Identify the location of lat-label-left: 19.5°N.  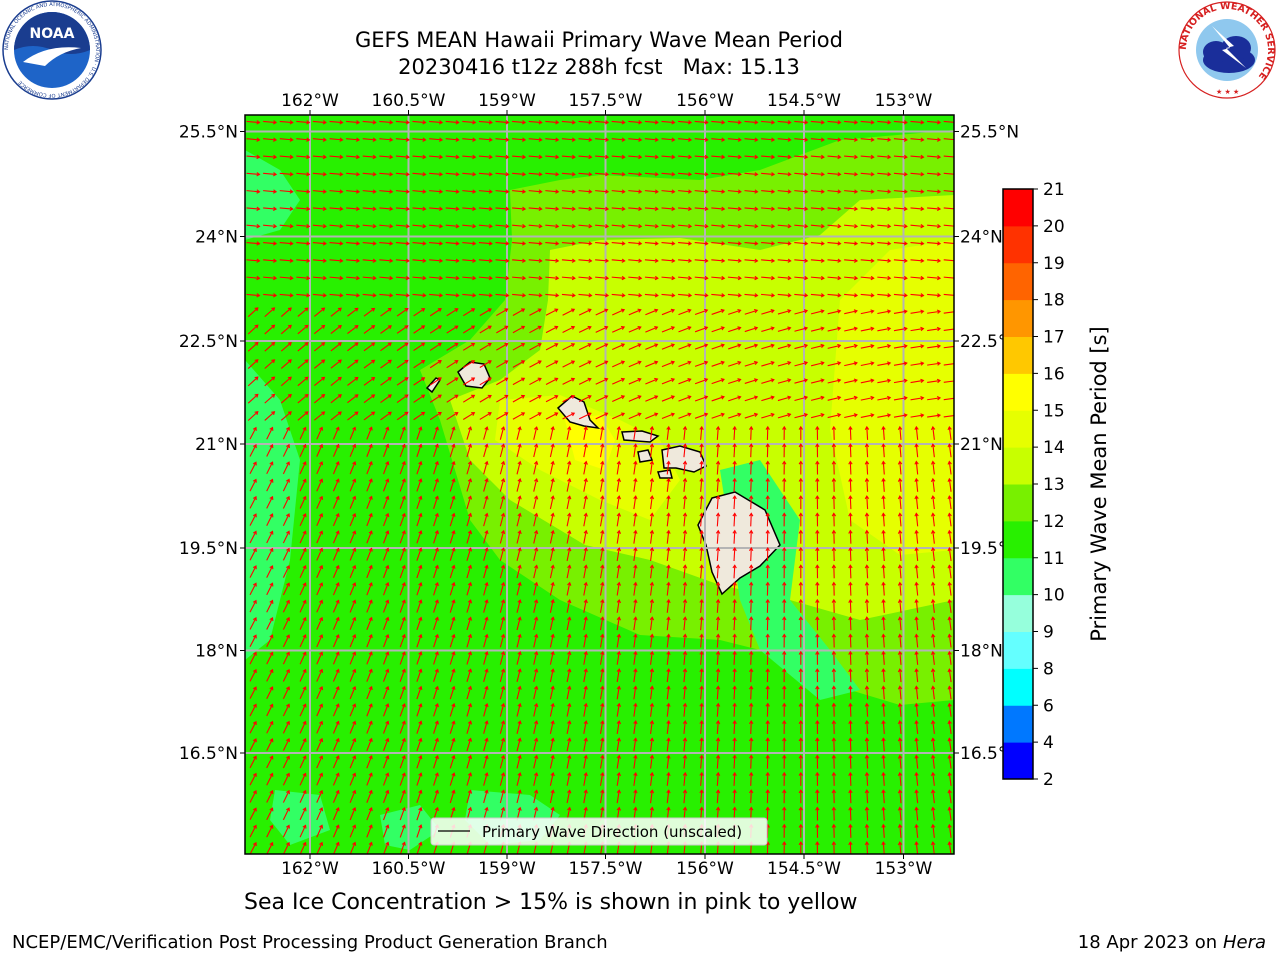
(208, 549).